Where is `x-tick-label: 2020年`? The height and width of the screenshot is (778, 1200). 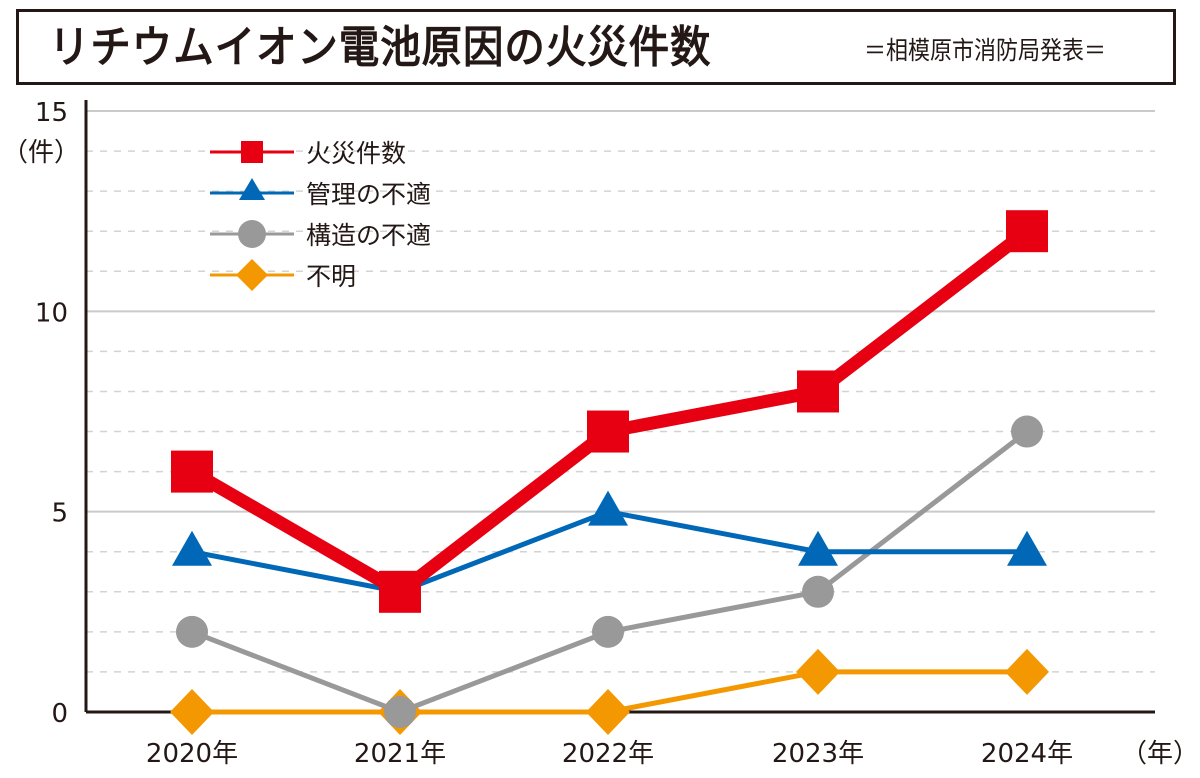 x-tick-label: 2020年 is located at coordinates (192, 754).